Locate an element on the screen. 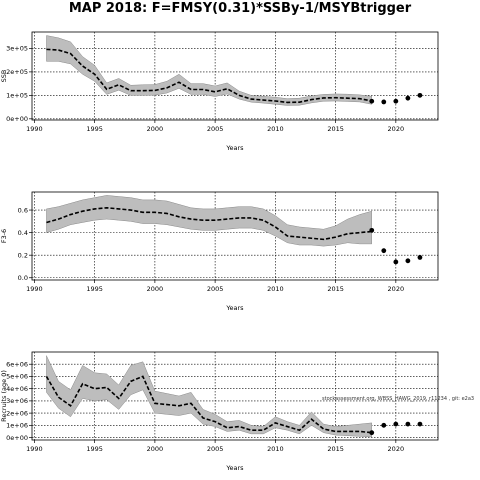  ssb-ytick-label: 0e+00 is located at coordinates (17, 119).